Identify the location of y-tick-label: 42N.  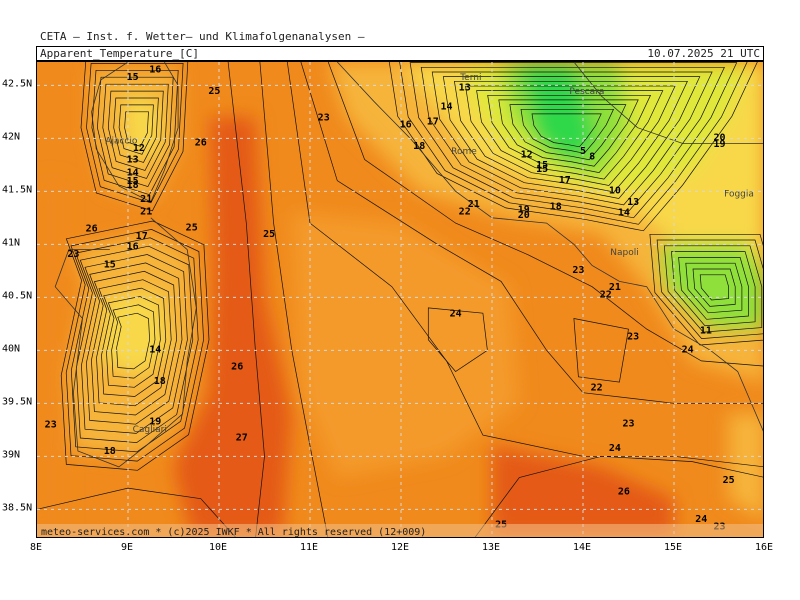
(11, 137).